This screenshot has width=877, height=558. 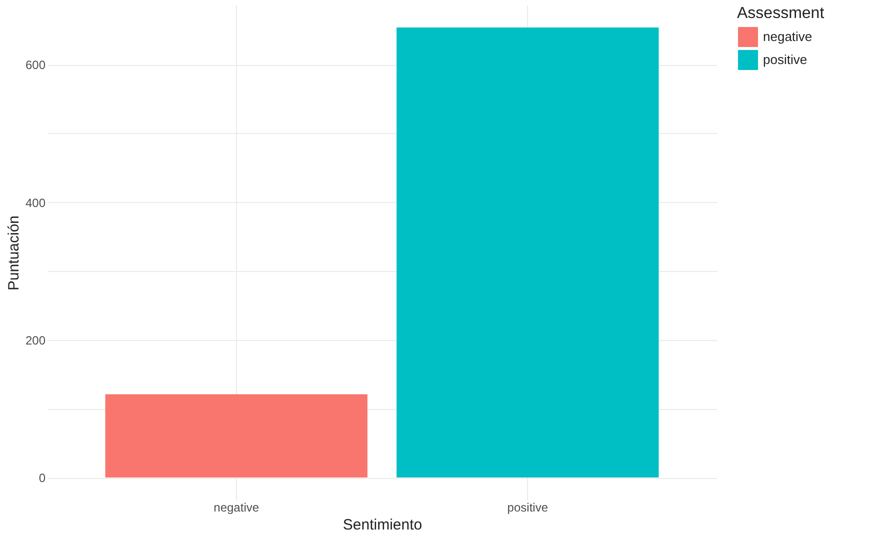 What do you see at coordinates (35, 203) in the screenshot?
I see `y-tick-label: 400` at bounding box center [35, 203].